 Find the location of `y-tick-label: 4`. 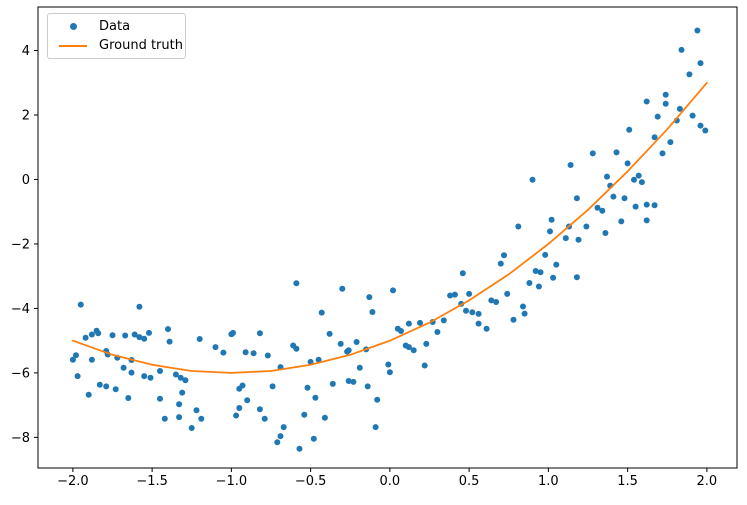

y-tick-label: 4 is located at coordinates (26, 51).